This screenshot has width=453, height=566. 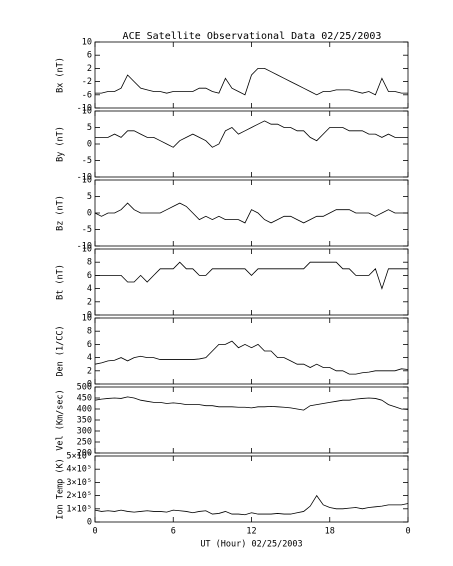 I want to click on y-tick-label: 3×10⁵, so click(x=79, y=483).